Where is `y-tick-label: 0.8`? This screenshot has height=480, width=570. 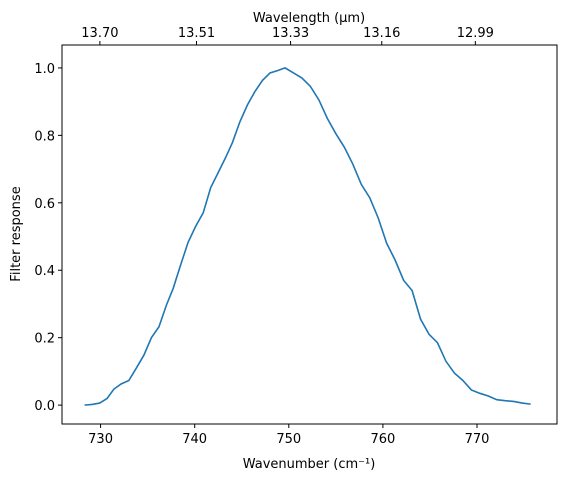 y-tick-label: 0.8 is located at coordinates (44, 136).